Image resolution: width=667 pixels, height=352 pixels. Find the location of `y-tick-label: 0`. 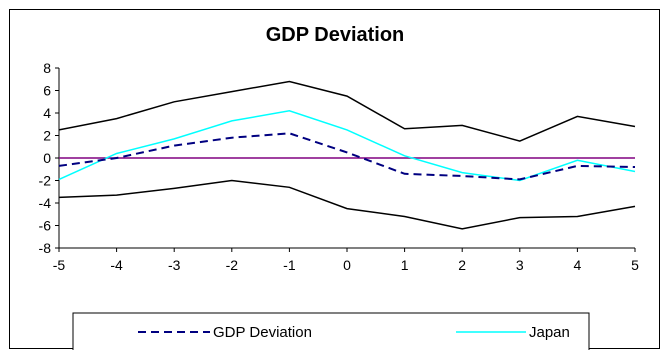

y-tick-label: 0 is located at coordinates (47, 158).